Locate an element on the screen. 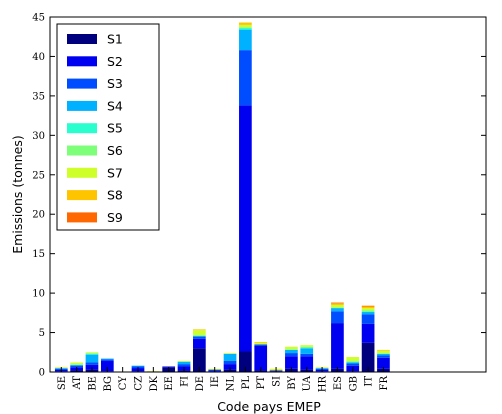  bar-segment-gb-s4 is located at coordinates (353, 363).